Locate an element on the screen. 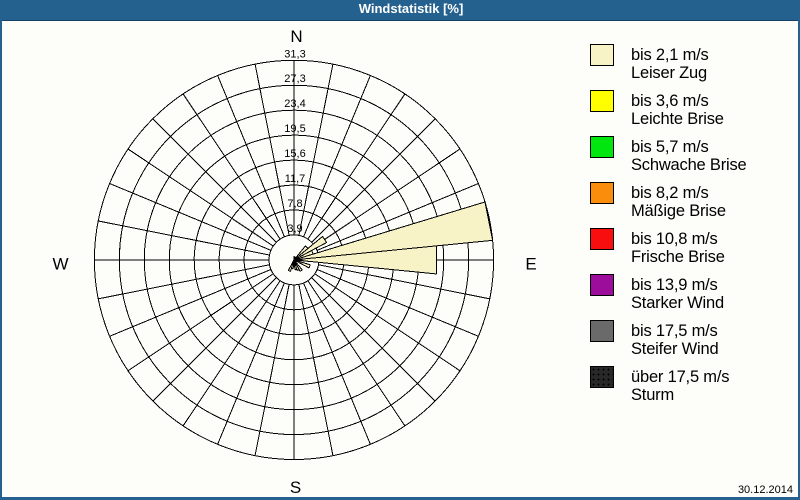 The image size is (800, 500). svg-text: 23,4 is located at coordinates (294, 104).